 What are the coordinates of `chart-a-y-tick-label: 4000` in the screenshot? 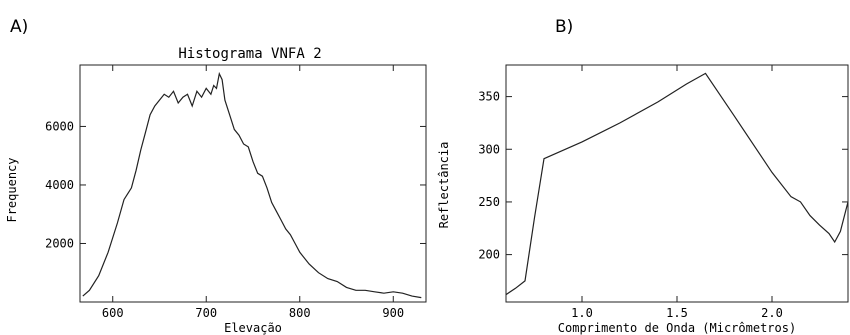 It's located at (59, 185).